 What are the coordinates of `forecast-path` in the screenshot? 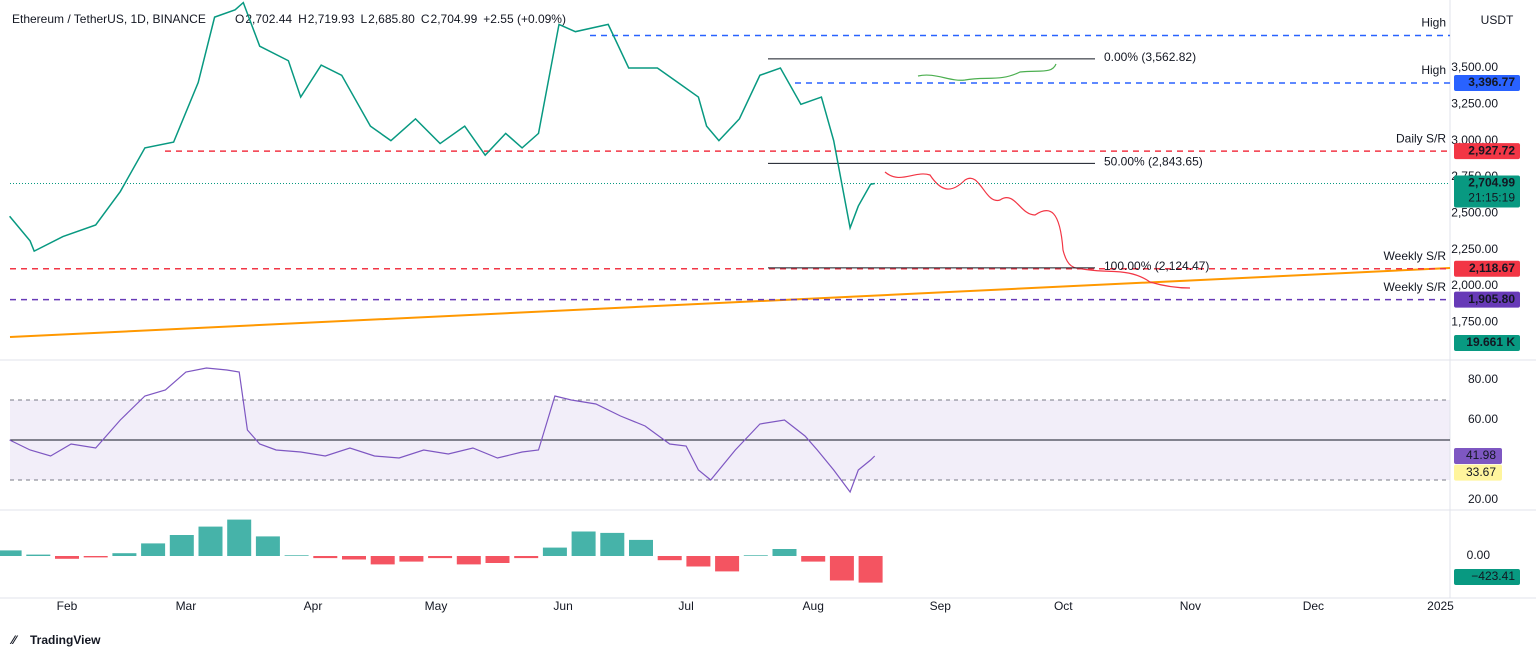 It's located at (1037, 230).